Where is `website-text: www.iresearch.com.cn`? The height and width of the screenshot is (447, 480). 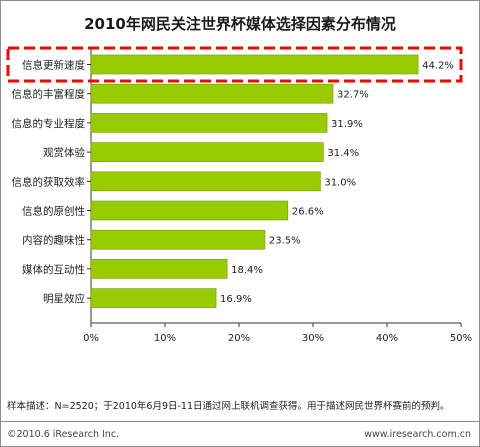
website-text: www.iresearch.com.cn is located at coordinates (417, 434).